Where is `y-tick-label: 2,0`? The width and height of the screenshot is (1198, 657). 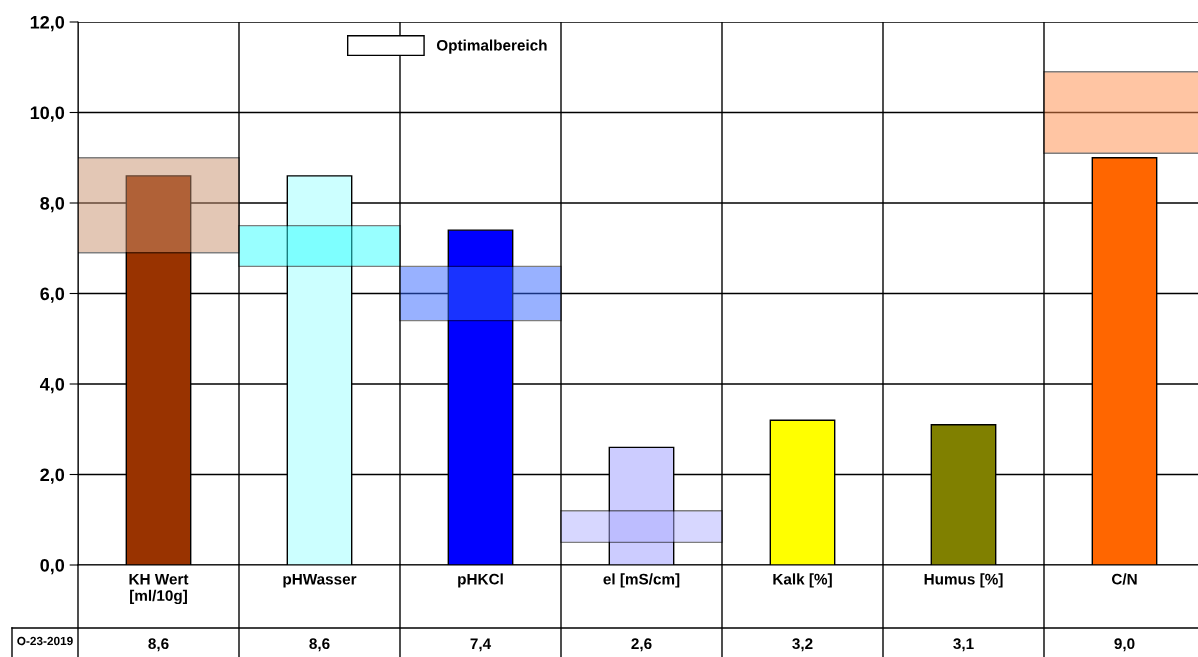
y-tick-label: 2,0 is located at coordinates (52, 476).